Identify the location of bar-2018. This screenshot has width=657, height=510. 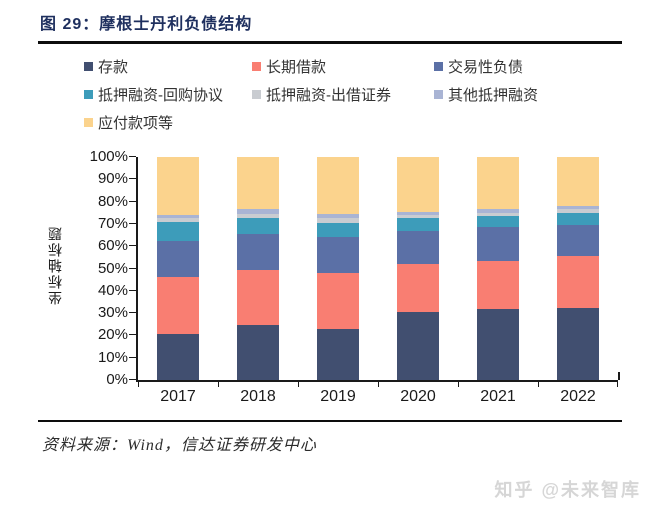
(258, 268).